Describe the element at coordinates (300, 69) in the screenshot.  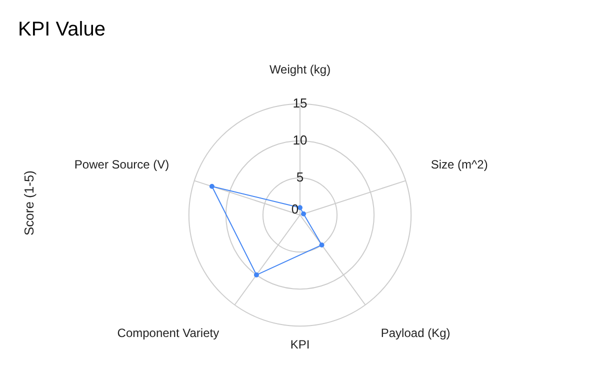
I see `spoke-label: Weight (kg)` at that location.